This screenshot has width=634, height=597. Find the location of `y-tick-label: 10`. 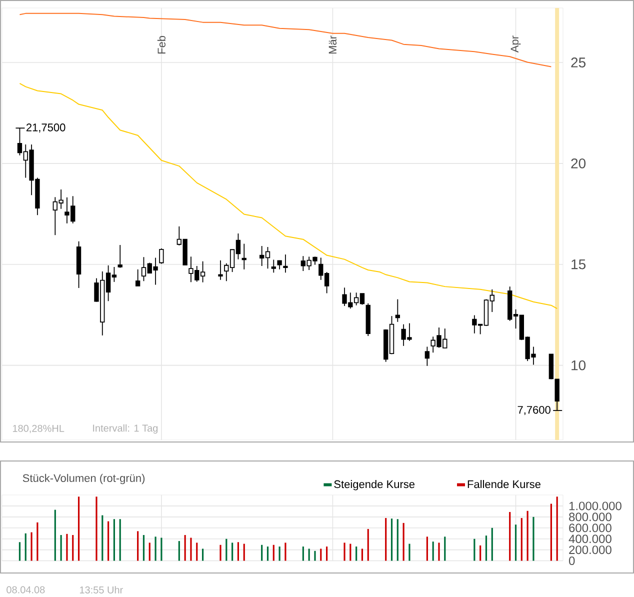

y-tick-label: 10 is located at coordinates (579, 365).